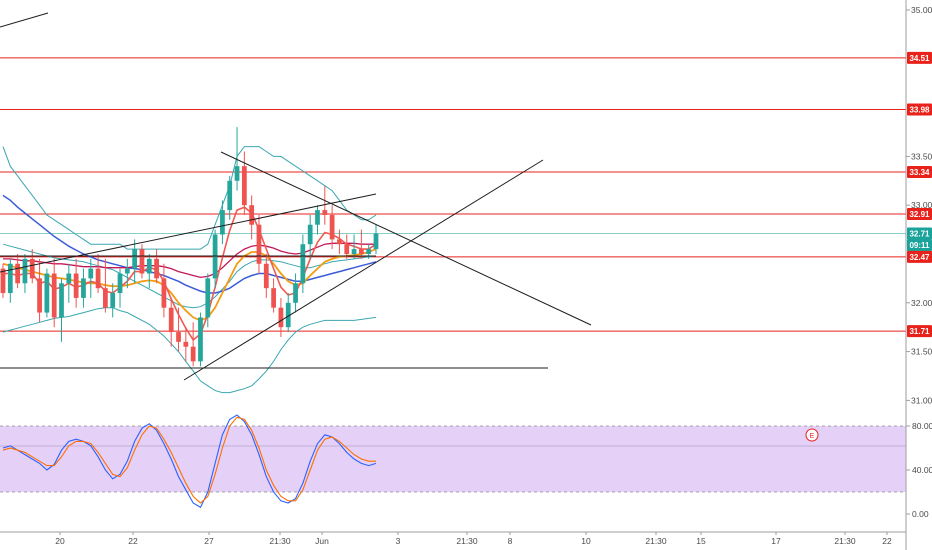  I want to click on price-tick-label: 32.00, so click(921, 303).